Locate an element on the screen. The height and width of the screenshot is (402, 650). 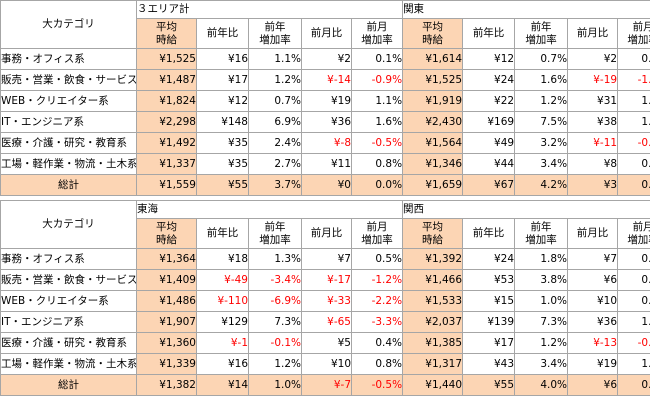
mom-change-cell: ¥-33 is located at coordinates (326, 301).